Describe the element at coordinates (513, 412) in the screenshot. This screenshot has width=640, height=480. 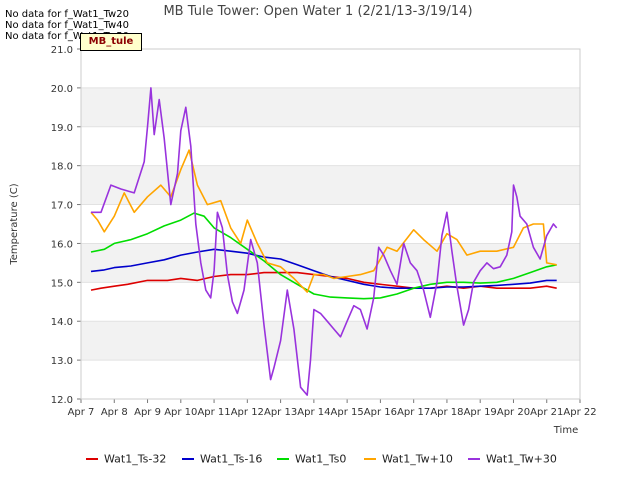
I see `x-tick-label: Apr 20` at that location.